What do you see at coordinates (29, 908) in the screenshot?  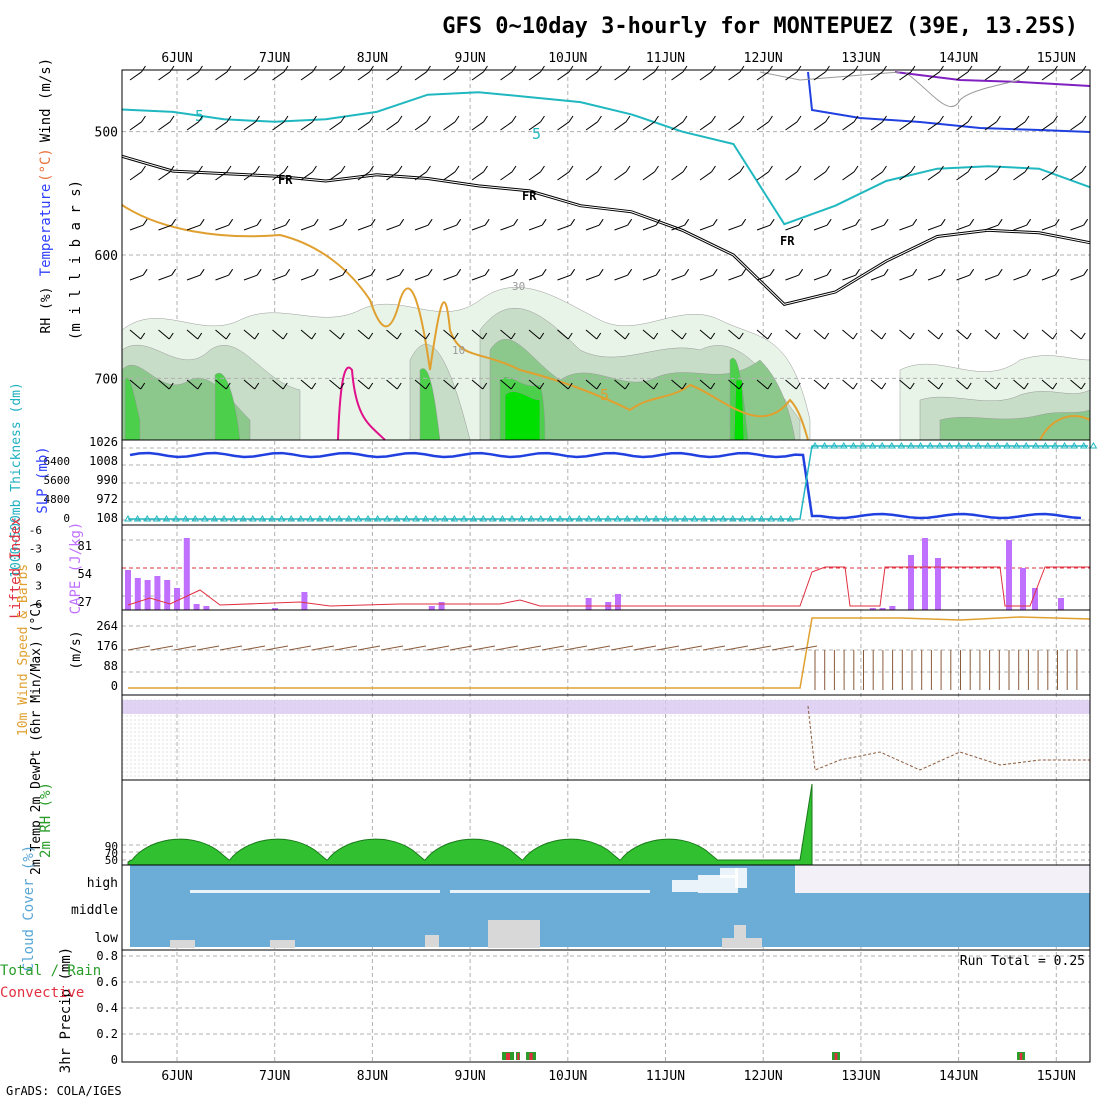 I see `cloud-ylabel: Cloud Cover (%)` at bounding box center [29, 908].